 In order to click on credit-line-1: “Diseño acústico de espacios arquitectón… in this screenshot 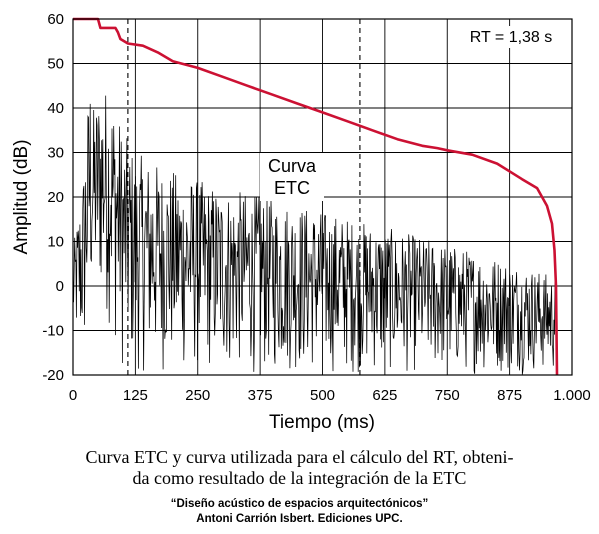, I will do `click(299, 504)`.